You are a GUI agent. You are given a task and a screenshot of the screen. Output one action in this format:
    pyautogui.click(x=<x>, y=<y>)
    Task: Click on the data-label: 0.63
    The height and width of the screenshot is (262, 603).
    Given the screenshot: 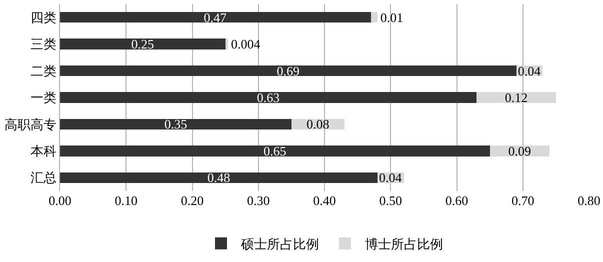 What is the action you would take?
    pyautogui.click(x=268, y=97)
    